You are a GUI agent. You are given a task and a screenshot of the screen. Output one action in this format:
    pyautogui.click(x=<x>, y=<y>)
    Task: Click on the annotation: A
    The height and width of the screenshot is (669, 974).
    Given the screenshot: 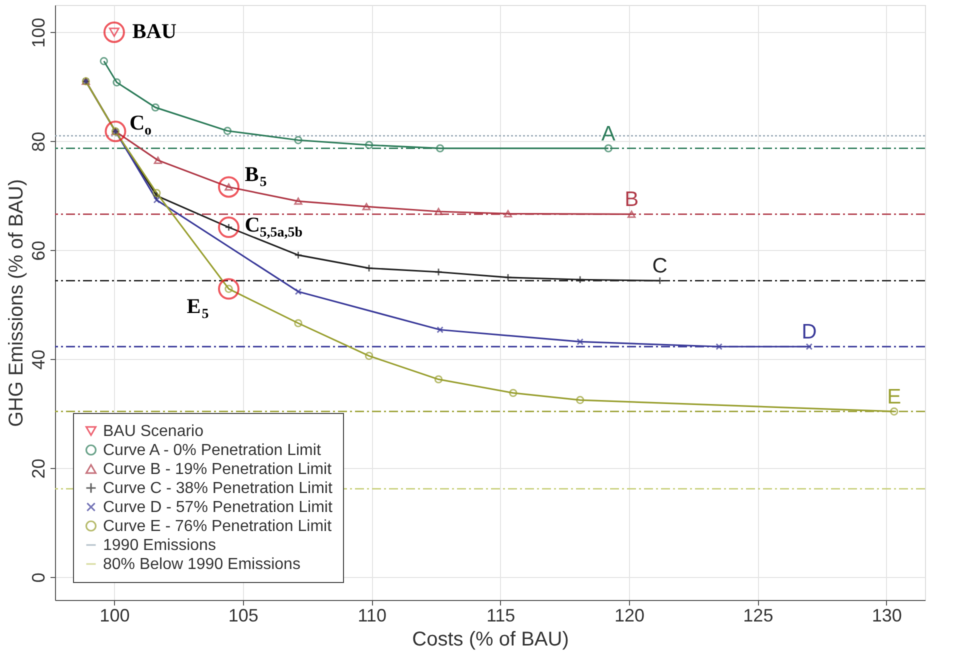 What is the action you would take?
    pyautogui.click(x=608, y=134)
    